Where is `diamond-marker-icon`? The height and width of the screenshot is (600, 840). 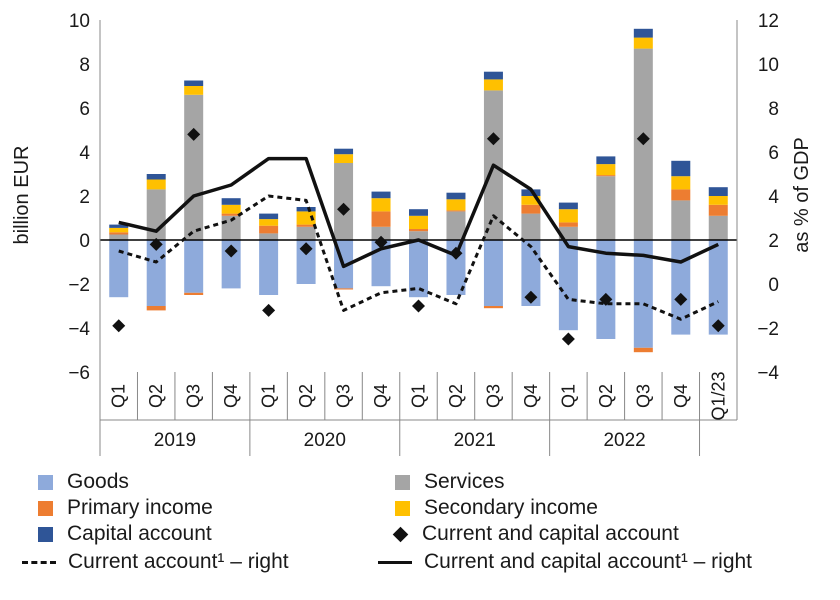 diamond-marker-icon is located at coordinates (400, 534).